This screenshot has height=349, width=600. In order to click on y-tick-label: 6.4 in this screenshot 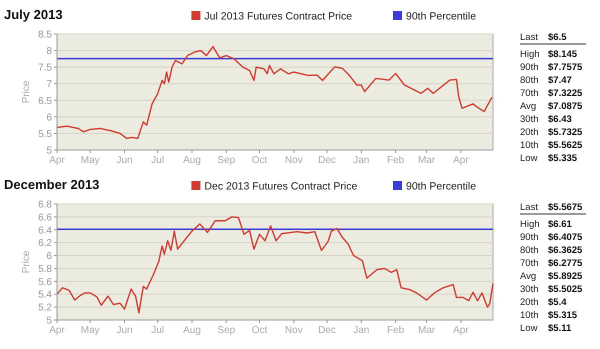, I will do `click(45, 230)`.